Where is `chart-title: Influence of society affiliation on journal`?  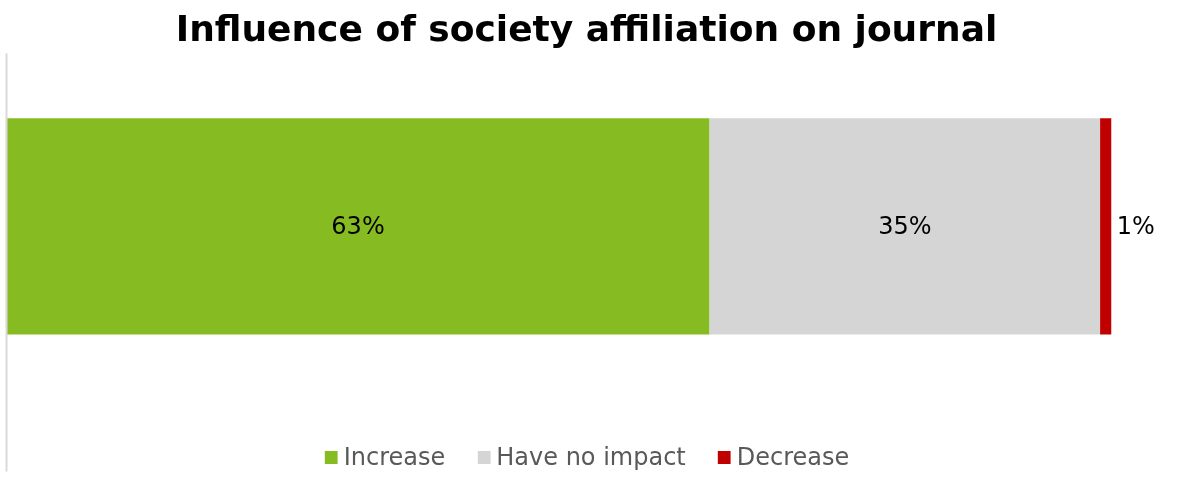
chart-title: Influence of society affiliation on journal is located at coordinates (586, 28).